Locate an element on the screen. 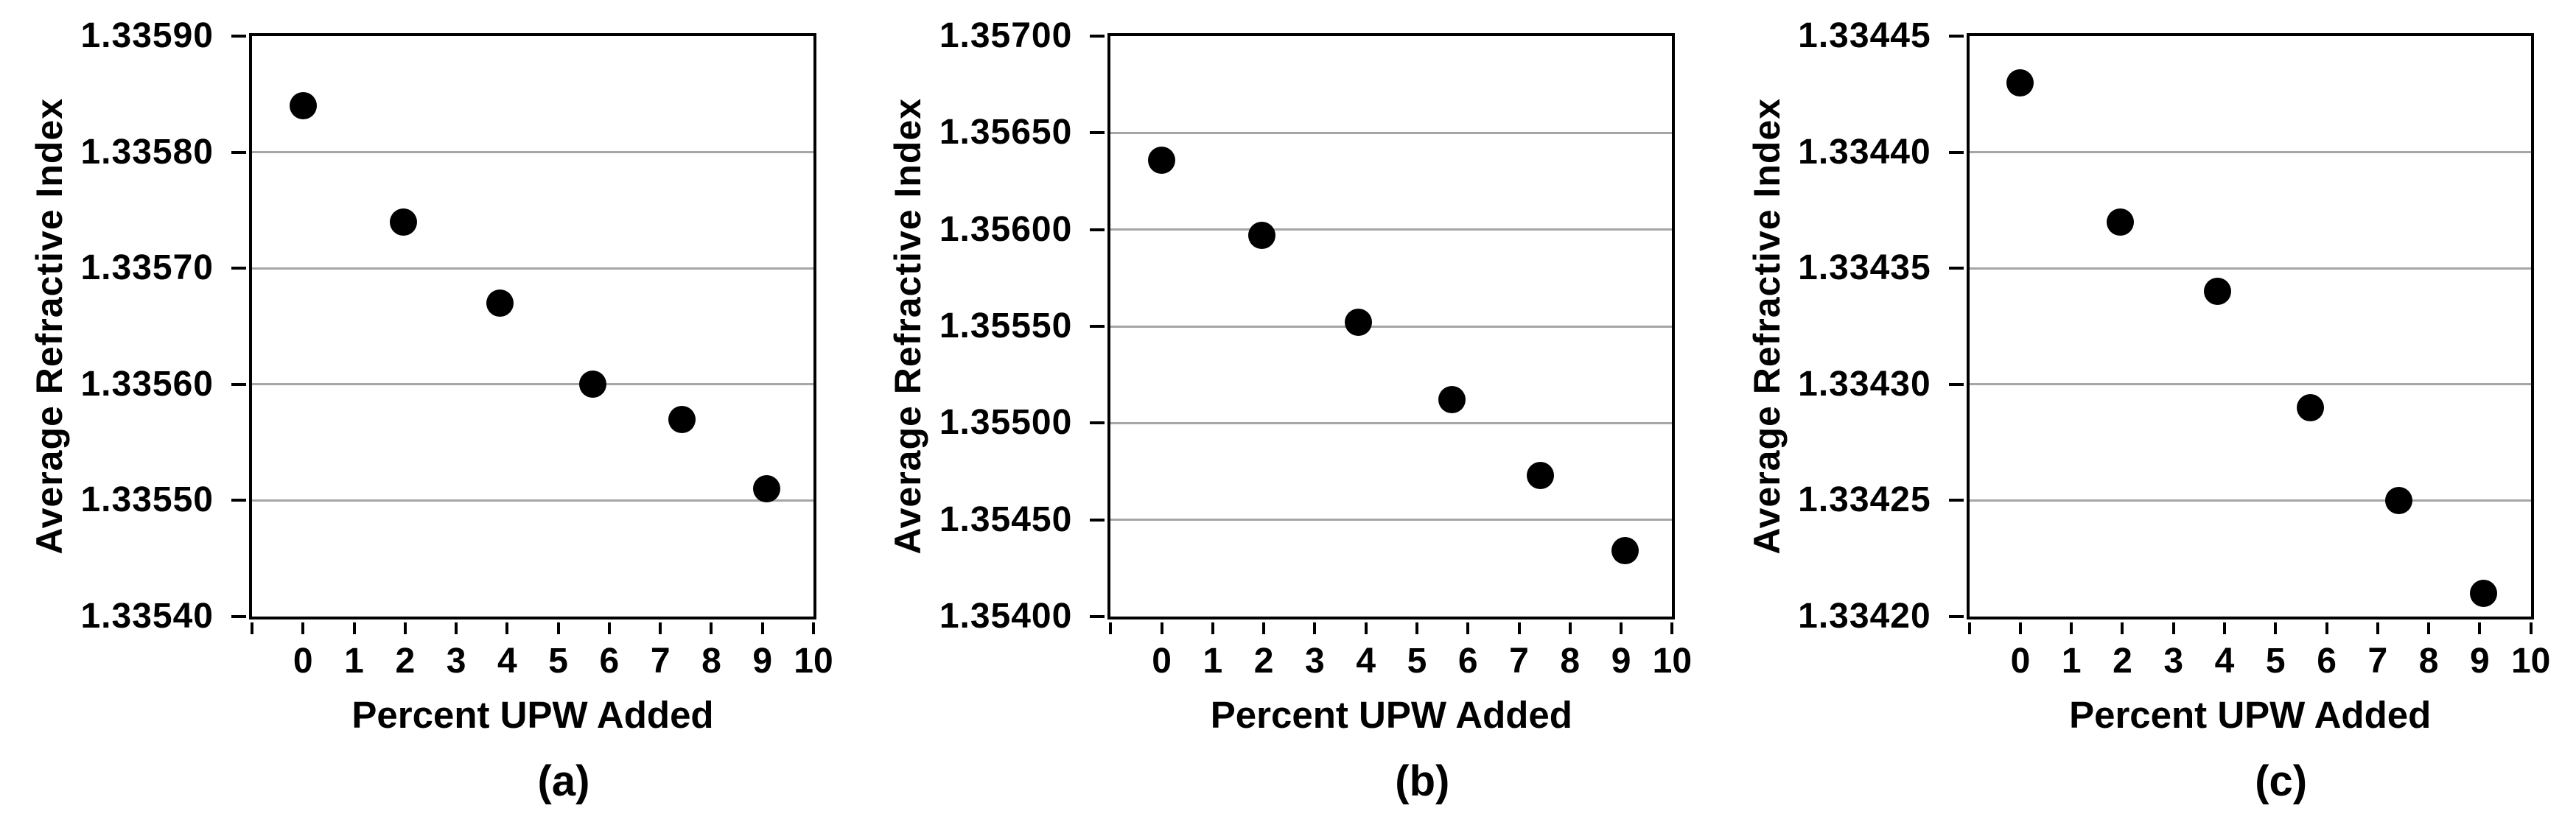  y-tick-label: 1.35600 is located at coordinates (1006, 229).